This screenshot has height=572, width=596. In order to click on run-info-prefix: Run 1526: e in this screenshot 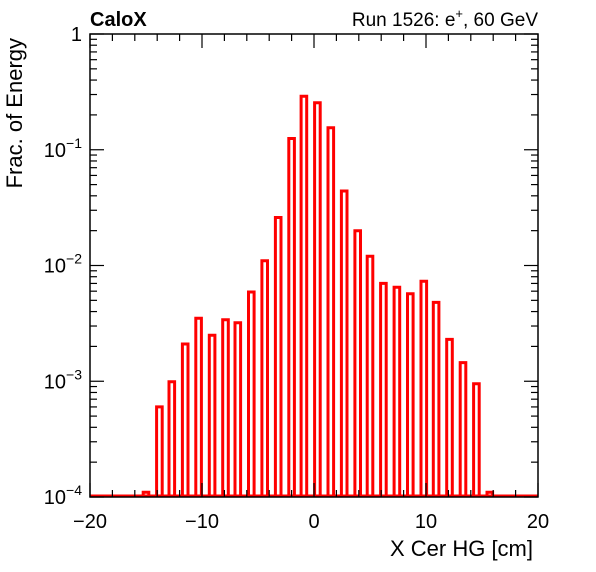, I will do `click(404, 20)`.